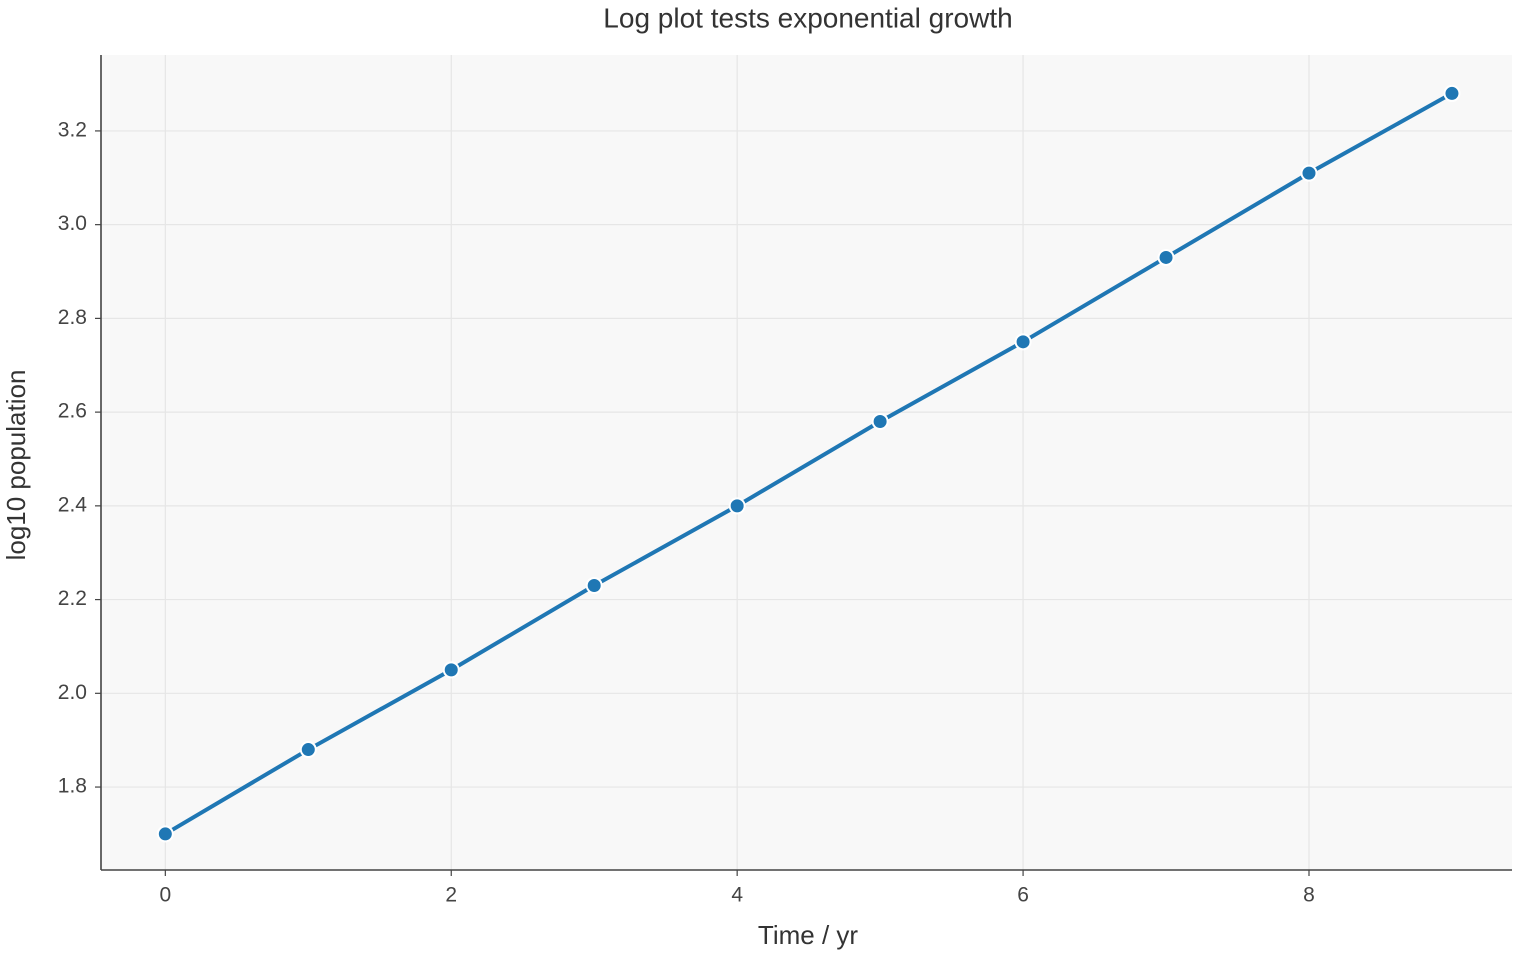 The width and height of the screenshot is (1520, 960). Describe the element at coordinates (72, 692) in the screenshot. I see `y-tick-label: 2.0` at that location.